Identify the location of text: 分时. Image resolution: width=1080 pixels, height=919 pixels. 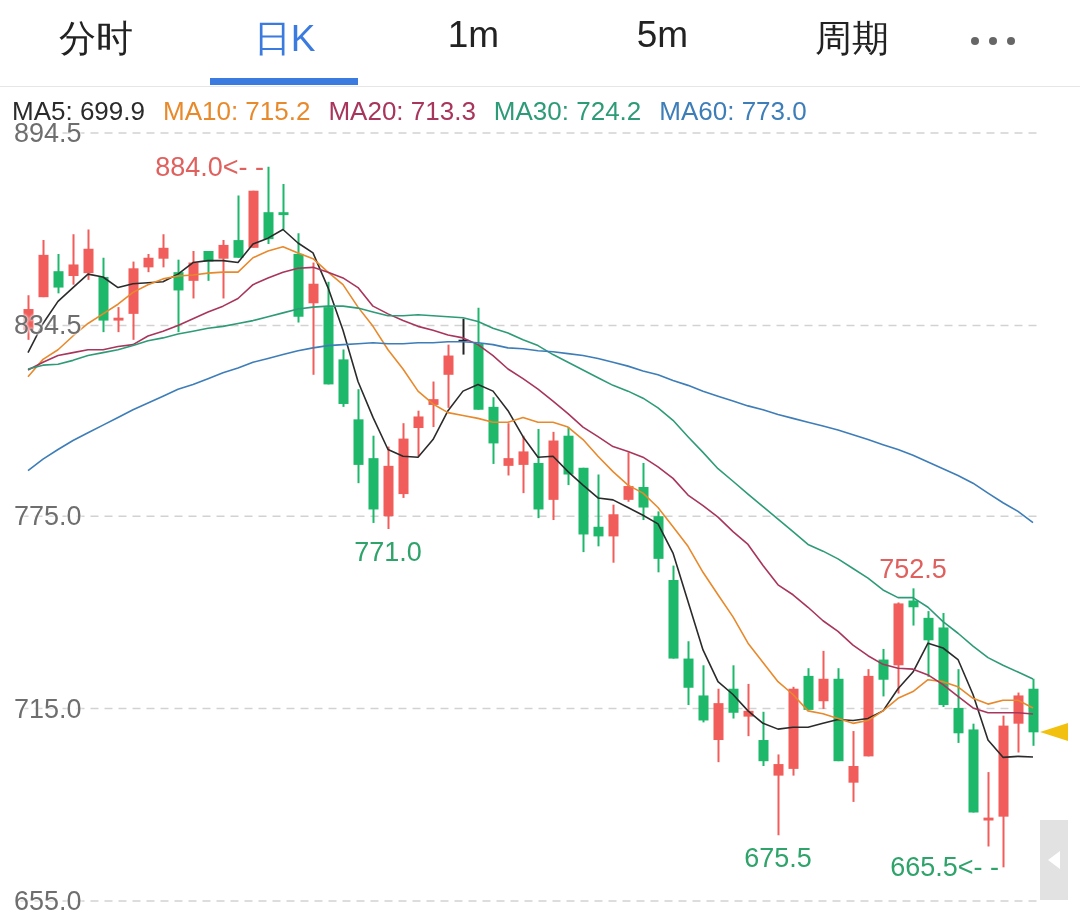
(95, 39).